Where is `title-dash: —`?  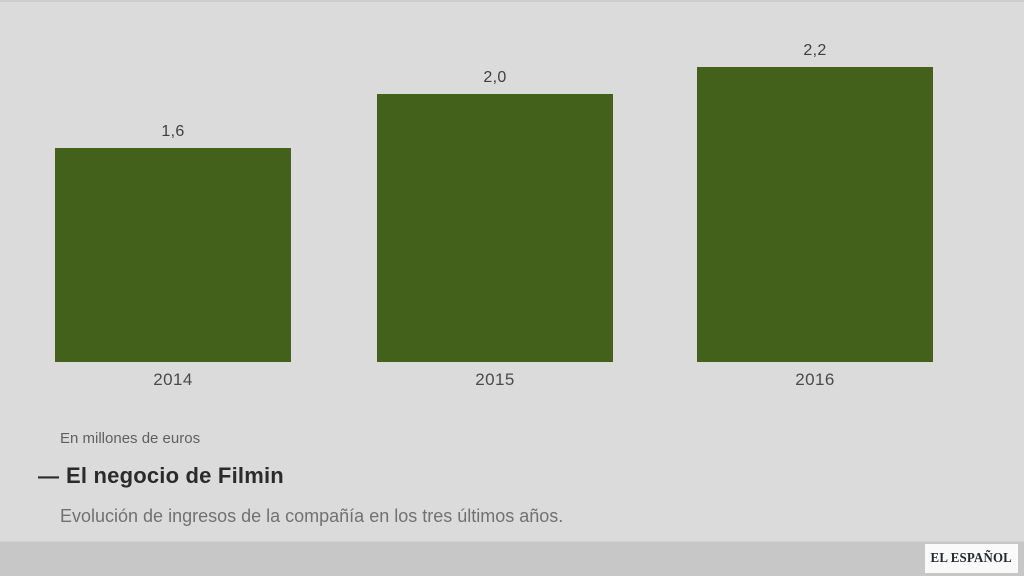
title-dash: — is located at coordinates (48, 476).